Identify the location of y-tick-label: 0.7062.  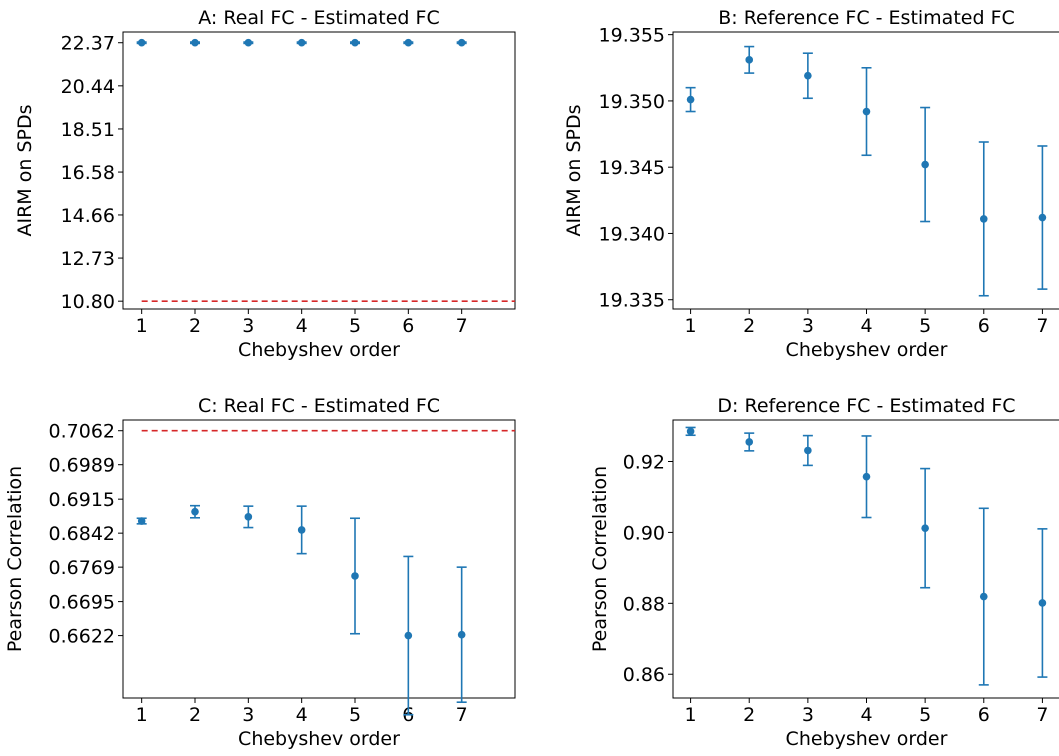
(82, 432).